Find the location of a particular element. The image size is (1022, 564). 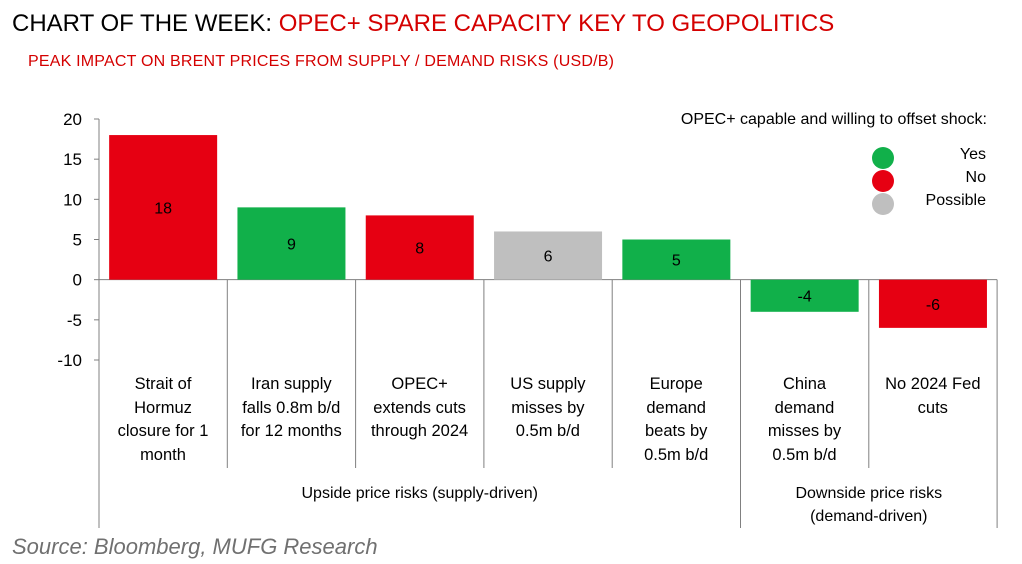

category-label-line: through 2024 is located at coordinates (419, 431).